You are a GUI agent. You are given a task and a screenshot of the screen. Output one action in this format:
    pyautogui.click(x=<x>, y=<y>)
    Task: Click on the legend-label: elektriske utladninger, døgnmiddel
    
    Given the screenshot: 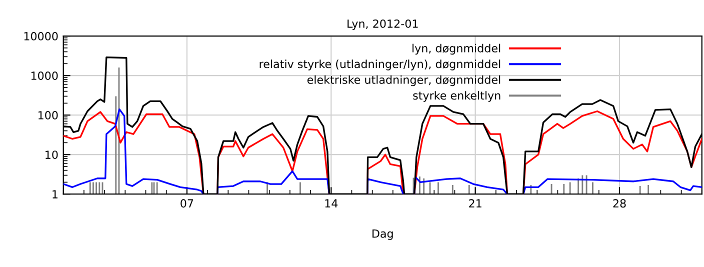 What is the action you would take?
    pyautogui.click(x=403, y=80)
    